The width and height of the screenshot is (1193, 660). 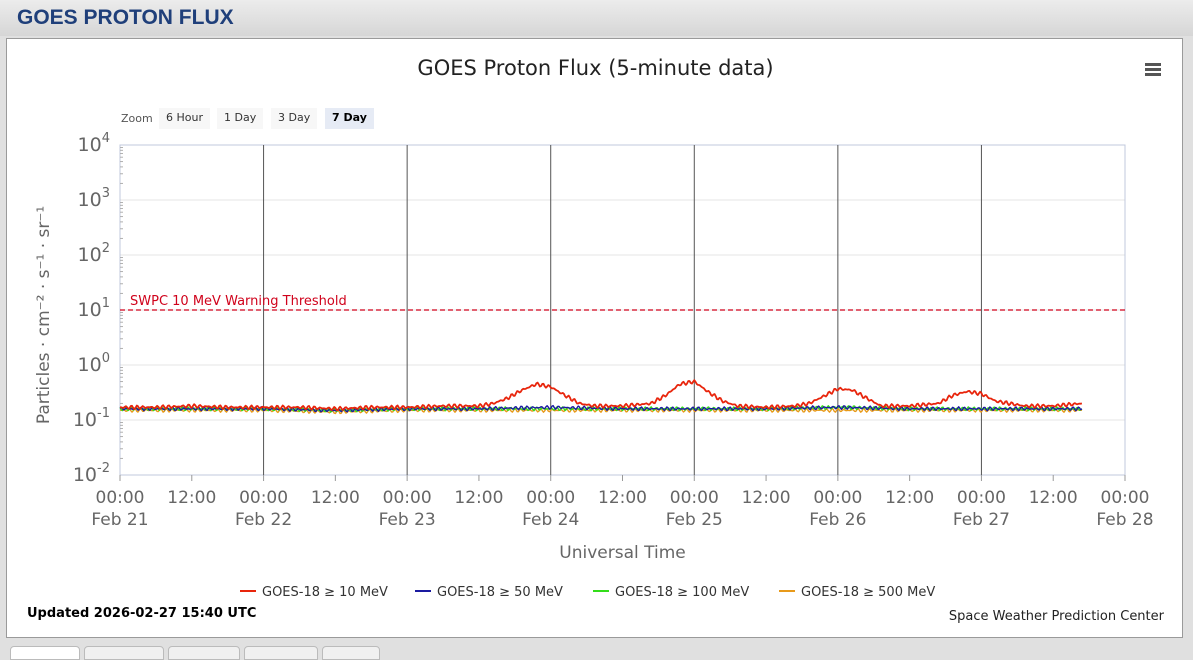 I want to click on x-tick-date-14: Feb 28, so click(x=1124, y=520).